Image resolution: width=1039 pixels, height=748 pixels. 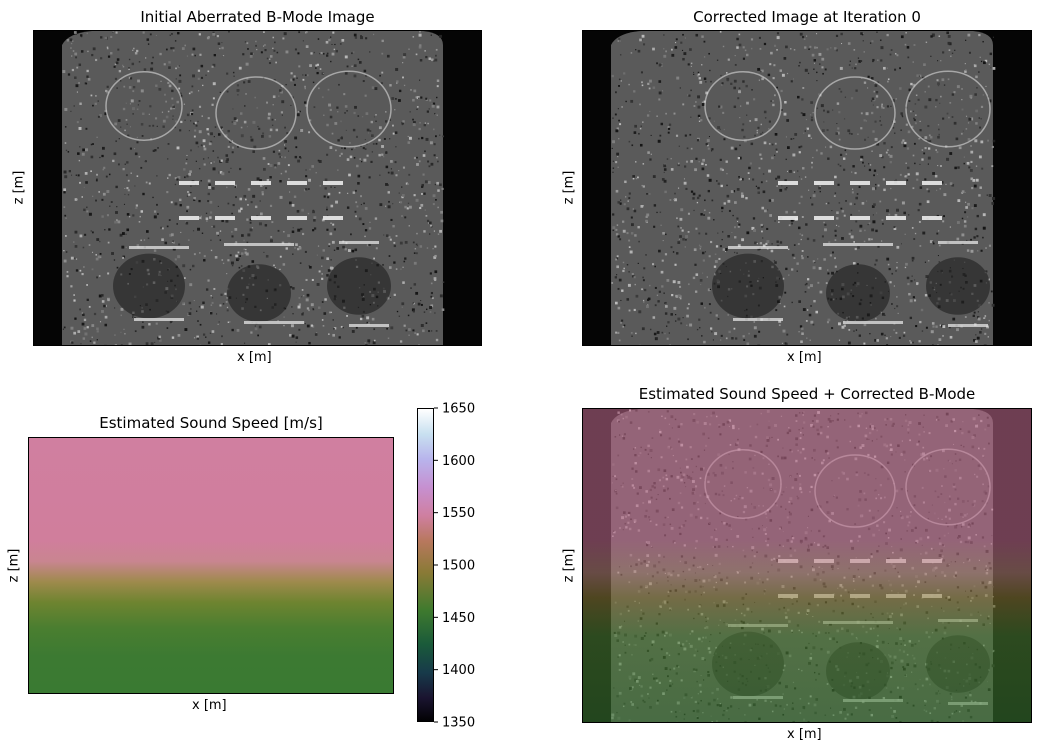 I want to click on panel1-xlabel: x [m], so click(x=254, y=357).